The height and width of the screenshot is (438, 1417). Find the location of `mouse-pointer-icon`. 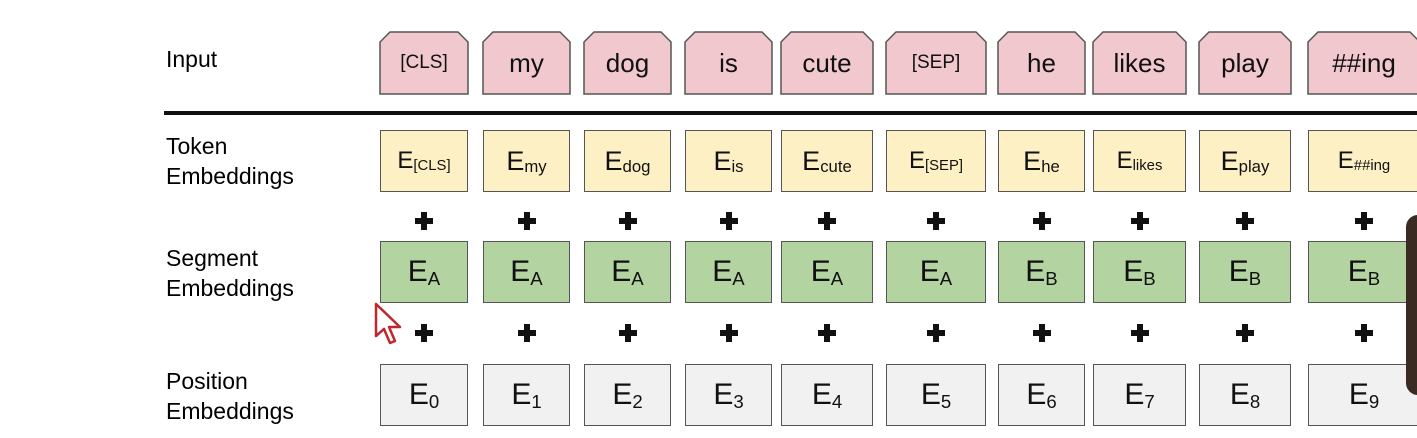

mouse-pointer-icon is located at coordinates (388, 323).